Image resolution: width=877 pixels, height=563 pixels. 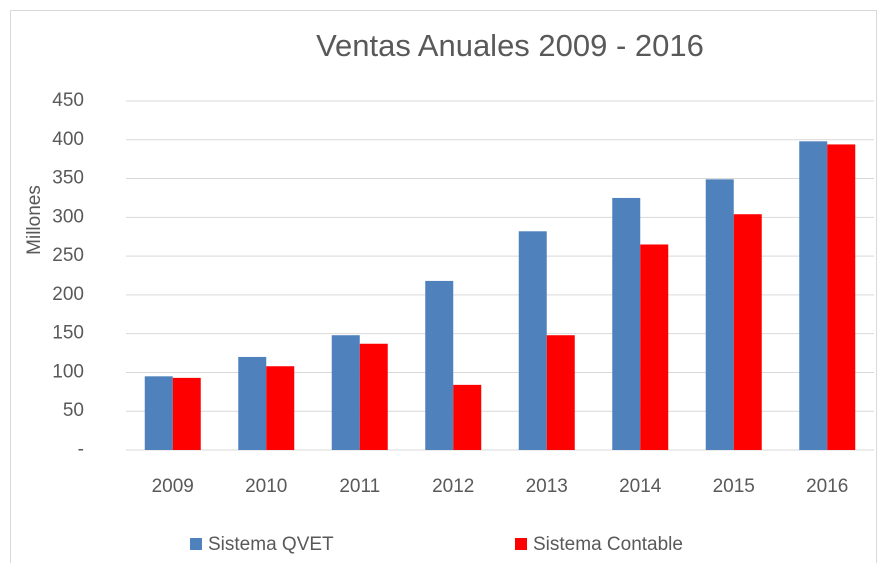 What do you see at coordinates (68, 333) in the screenshot?
I see `y-tick-label: 150` at bounding box center [68, 333].